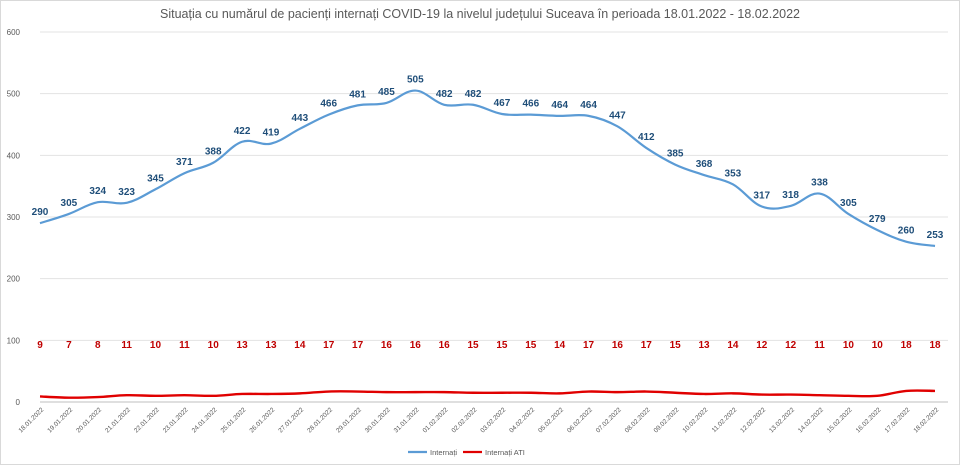 The width and height of the screenshot is (960, 465). What do you see at coordinates (926, 420) in the screenshot?
I see `x-tick-label: 18.02.2022` at bounding box center [926, 420].